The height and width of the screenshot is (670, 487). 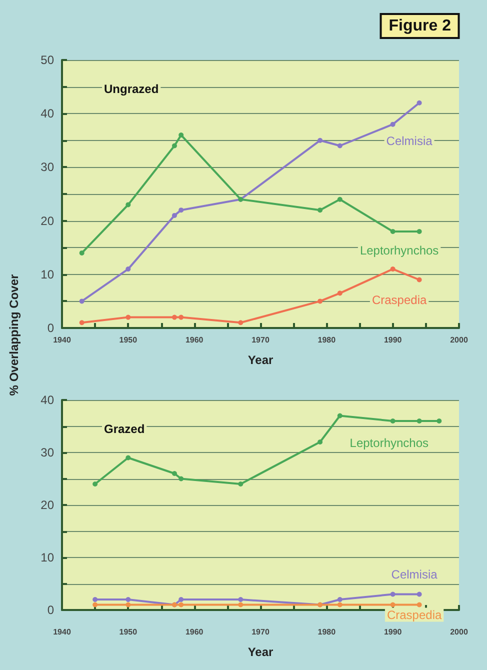 I want to click on chart-title: Figure 2, so click(x=420, y=26).